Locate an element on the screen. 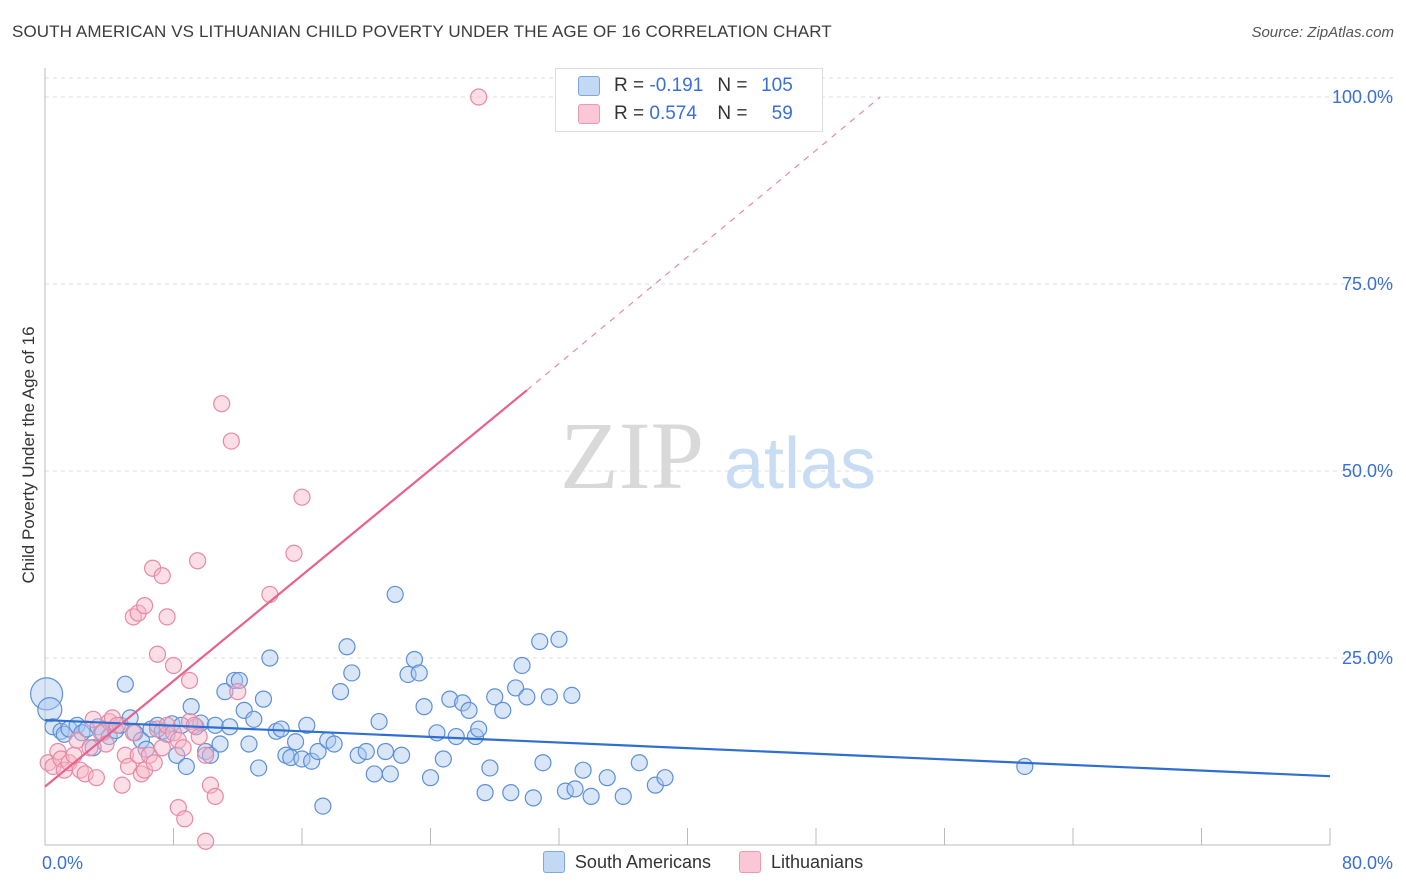  y-tick-label: 25.0% is located at coordinates (1367, 658).